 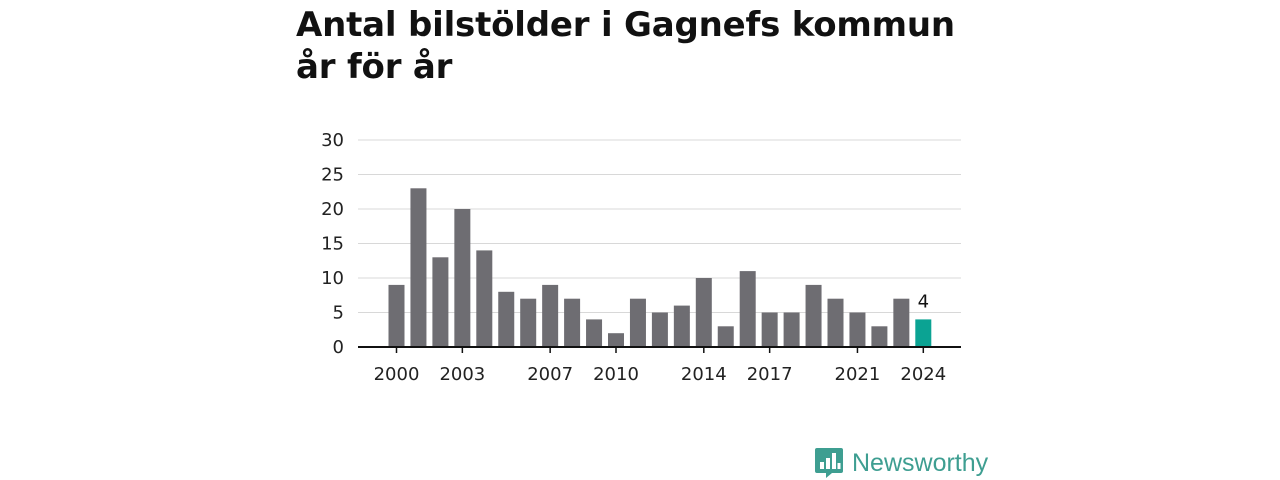 I want to click on y-tick-label: 20, so click(x=332, y=209).